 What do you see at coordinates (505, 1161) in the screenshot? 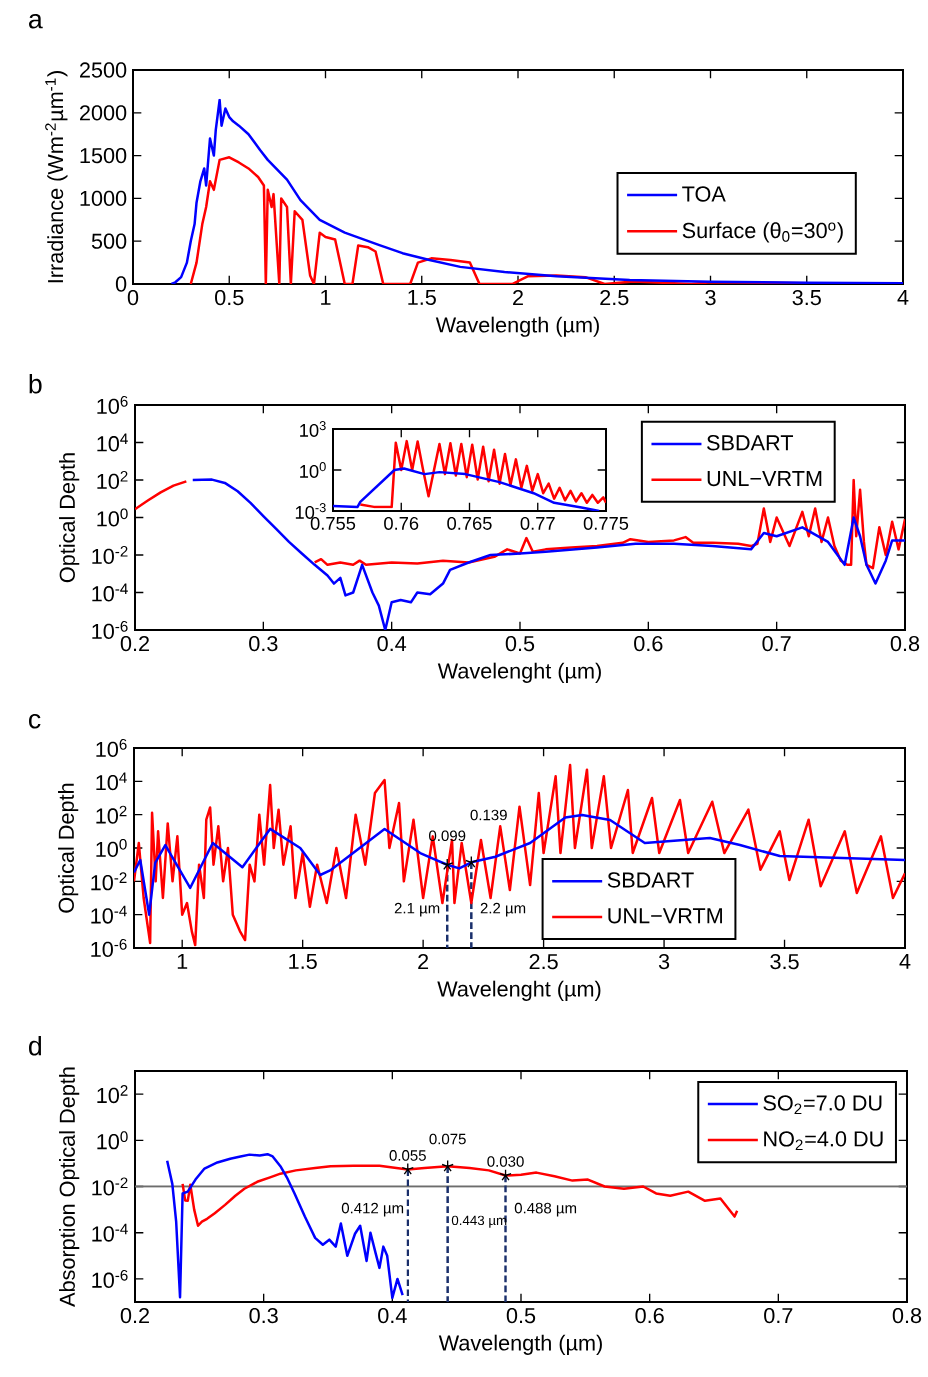
I see `annotation: 0.030` at bounding box center [505, 1161].